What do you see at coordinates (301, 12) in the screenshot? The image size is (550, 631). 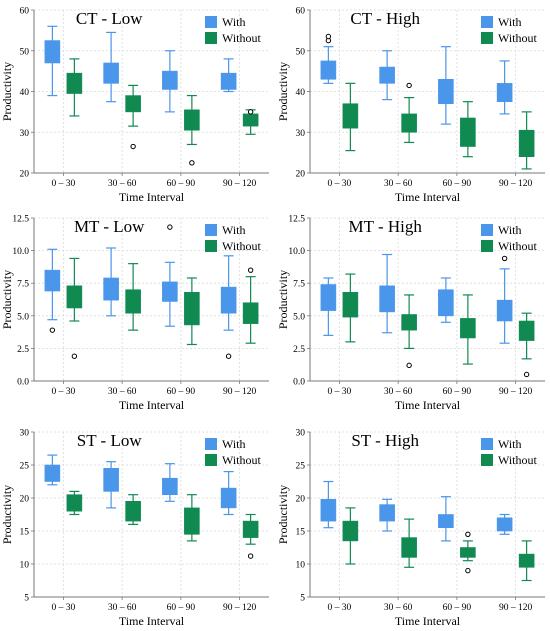 I see `y-tick-label: 60` at bounding box center [301, 12].